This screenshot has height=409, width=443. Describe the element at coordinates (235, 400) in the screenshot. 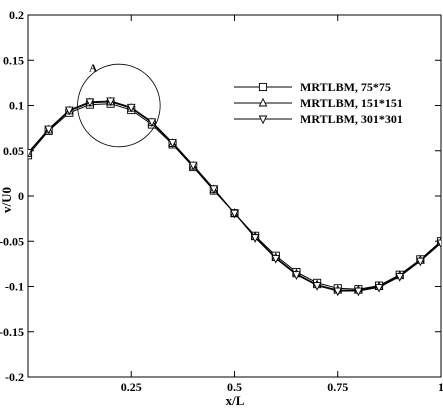

I see `x-axis-label: x/L` at that location.